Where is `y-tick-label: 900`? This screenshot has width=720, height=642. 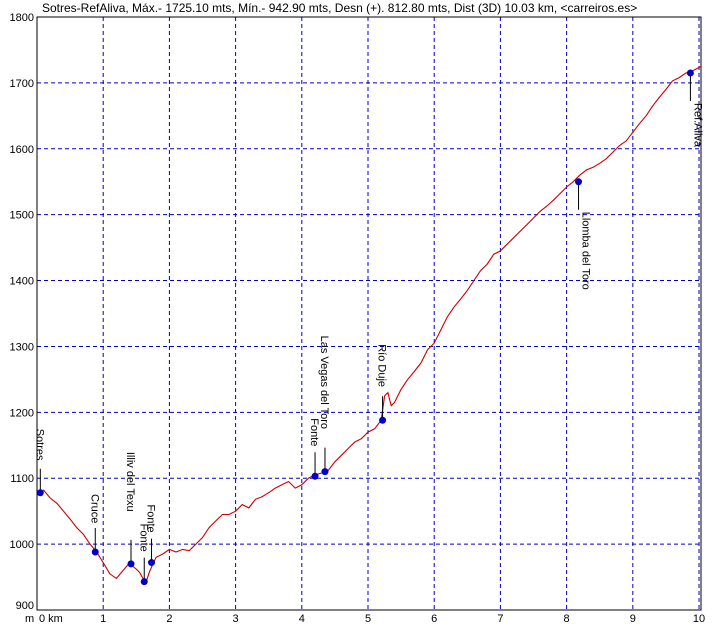 y-tick-label: 900 is located at coordinates (25, 606).